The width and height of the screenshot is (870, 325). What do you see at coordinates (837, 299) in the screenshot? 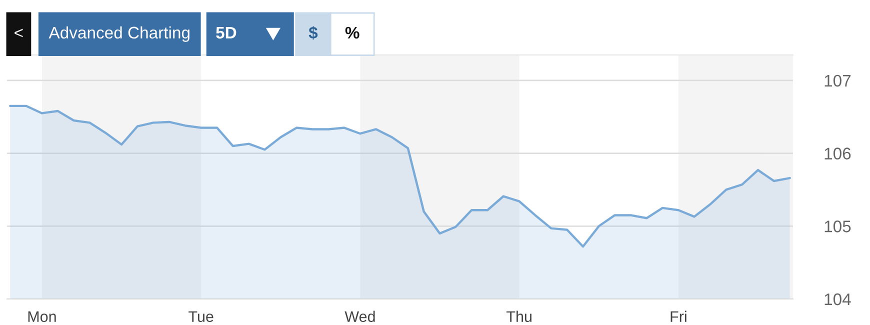
I see `y-tick-label: 104` at bounding box center [837, 299].